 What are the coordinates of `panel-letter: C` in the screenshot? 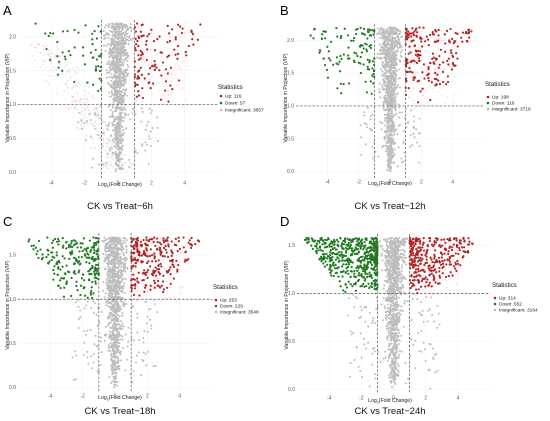 It's located at (7, 221).